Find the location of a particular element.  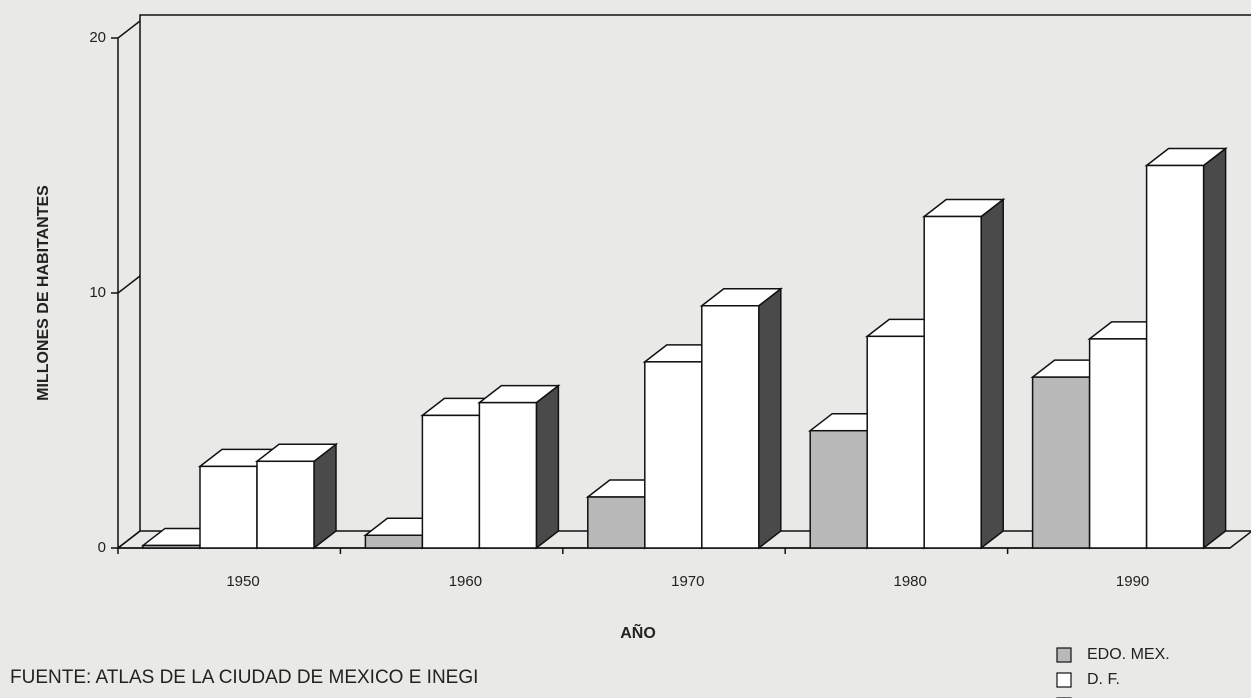

x-tick-label: 1990 is located at coordinates (1132, 581).